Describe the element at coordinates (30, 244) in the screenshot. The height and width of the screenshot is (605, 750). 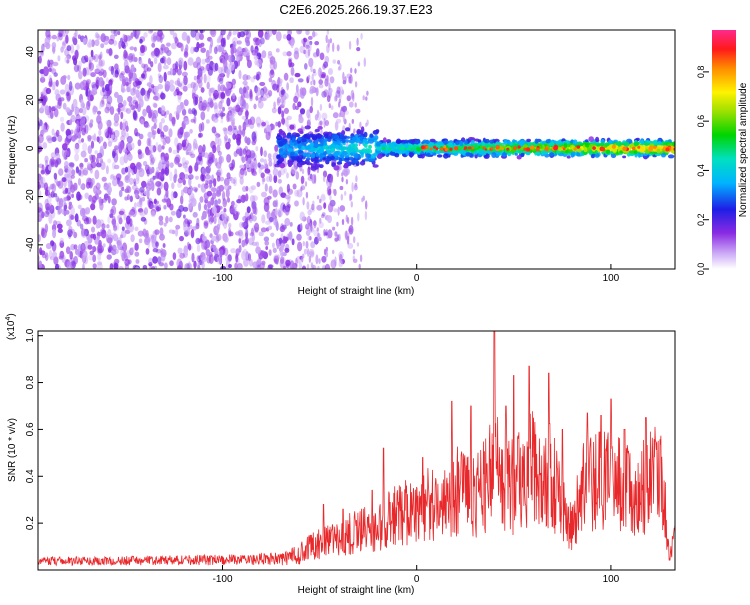
I see `y-tick-label: -40` at that location.